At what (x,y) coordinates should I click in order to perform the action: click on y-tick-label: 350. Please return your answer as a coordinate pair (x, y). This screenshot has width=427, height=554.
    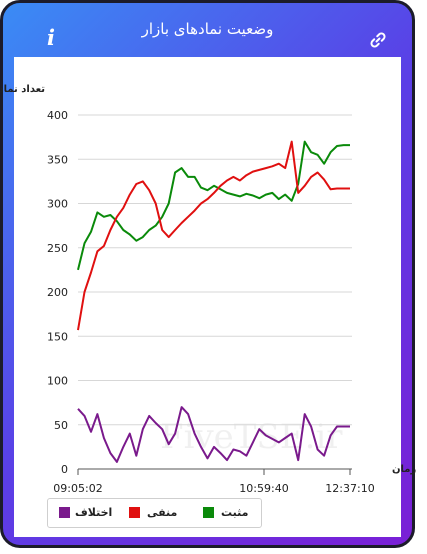
    Looking at the image, I should click on (57, 159).